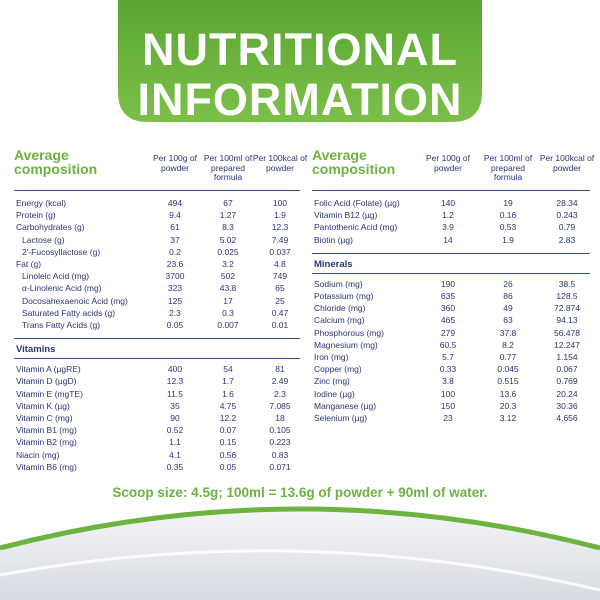 The image size is (600, 600). I want to click on row-label: Saturated Fatty acids (g), so click(69, 312).